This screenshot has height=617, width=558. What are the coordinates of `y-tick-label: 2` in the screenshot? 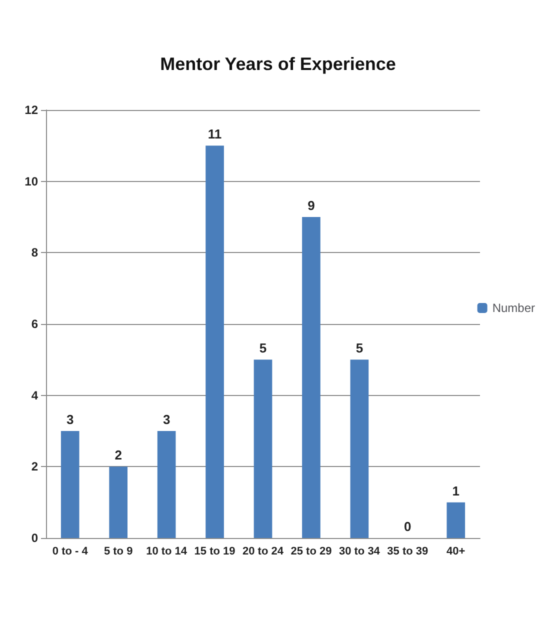 It's located at (34, 467).